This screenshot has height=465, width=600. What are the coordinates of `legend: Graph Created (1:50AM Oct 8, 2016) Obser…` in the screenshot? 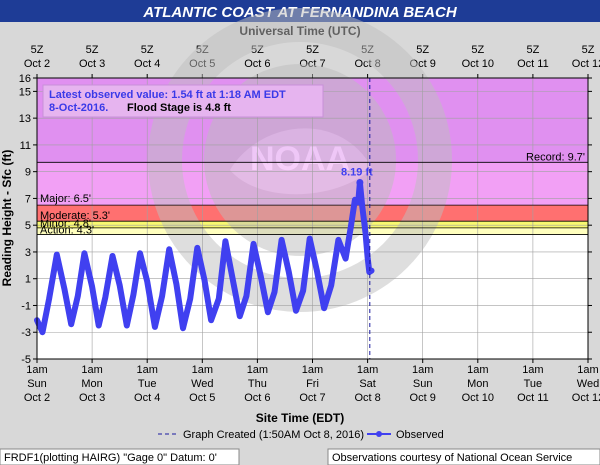 It's located at (301, 435).